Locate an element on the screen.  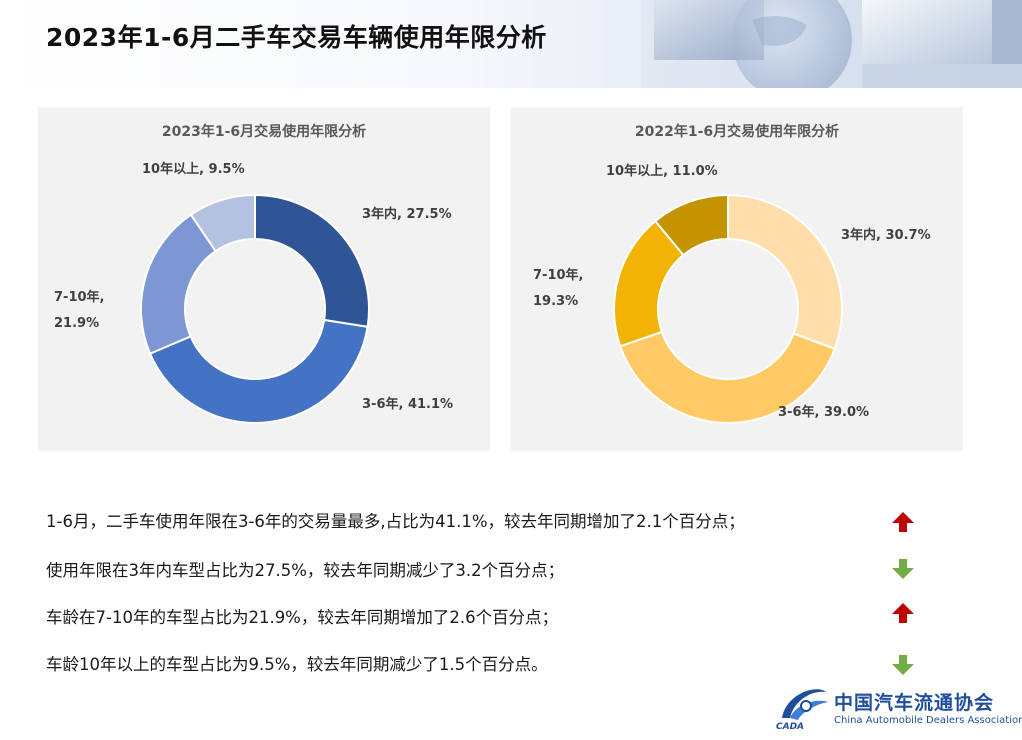
slice-label-line: 19.3% is located at coordinates (556, 301).